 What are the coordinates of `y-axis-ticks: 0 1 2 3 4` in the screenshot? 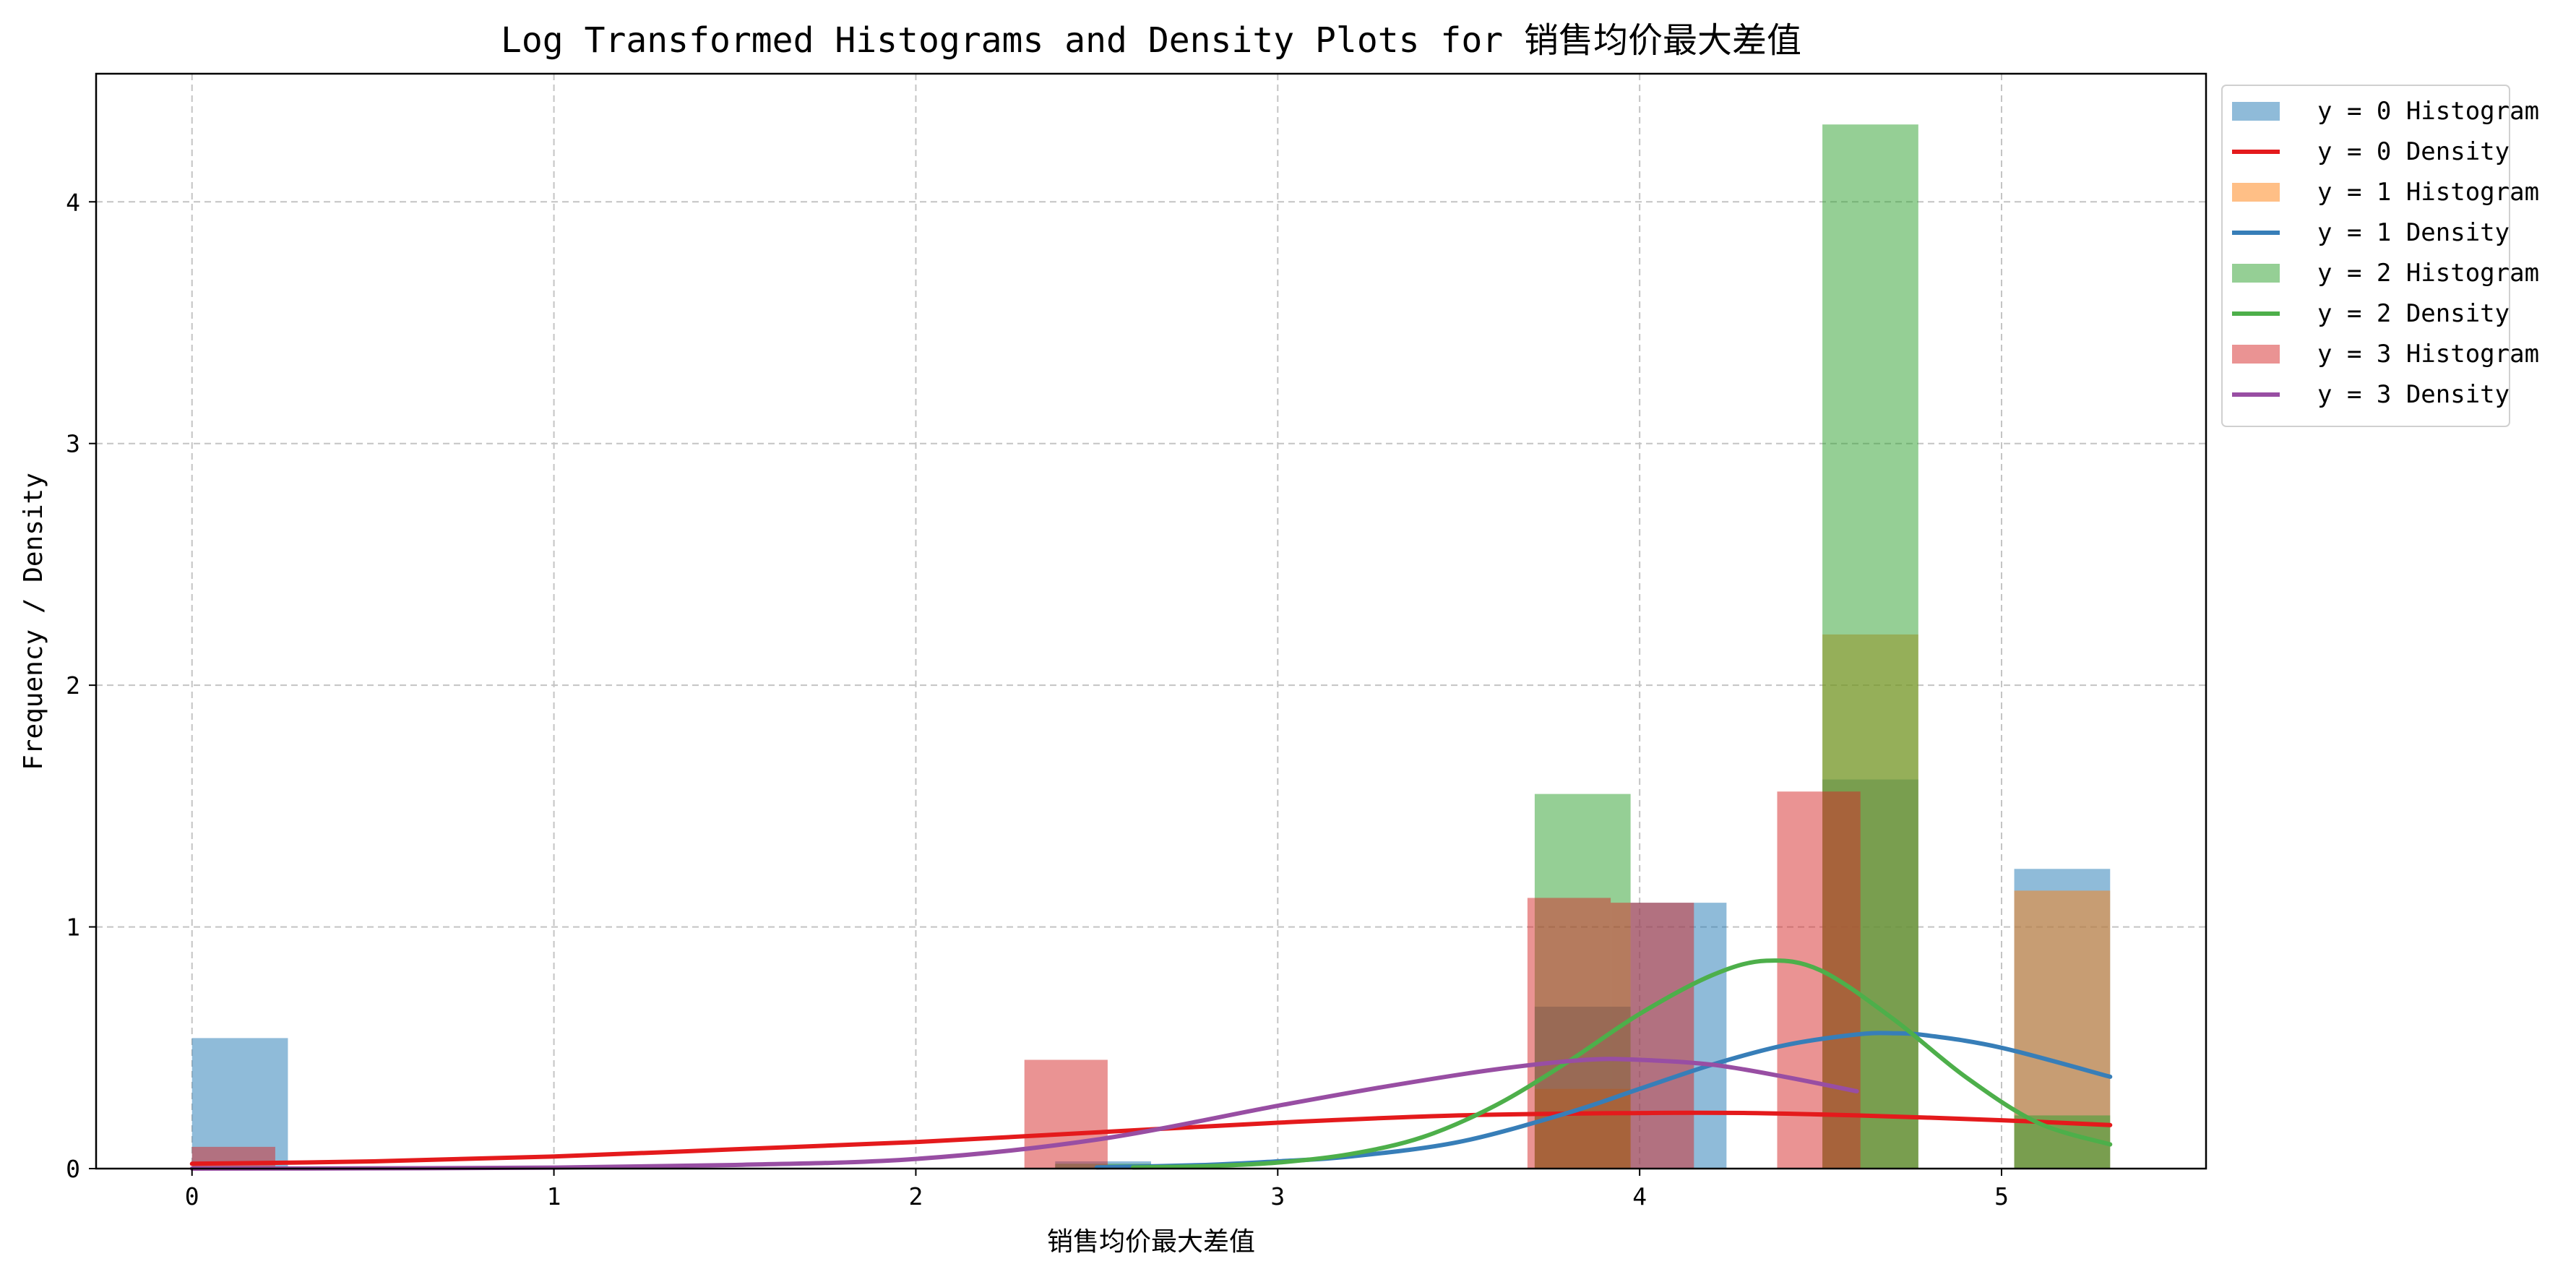 It's located at (81, 686).